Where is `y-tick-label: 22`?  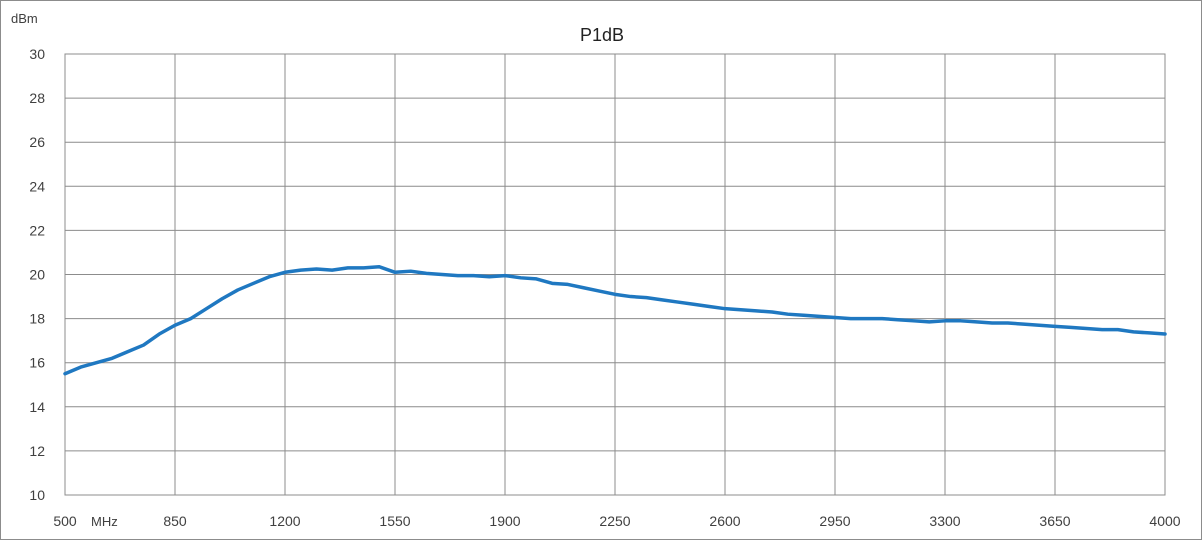 y-tick-label: 22 is located at coordinates (37, 230).